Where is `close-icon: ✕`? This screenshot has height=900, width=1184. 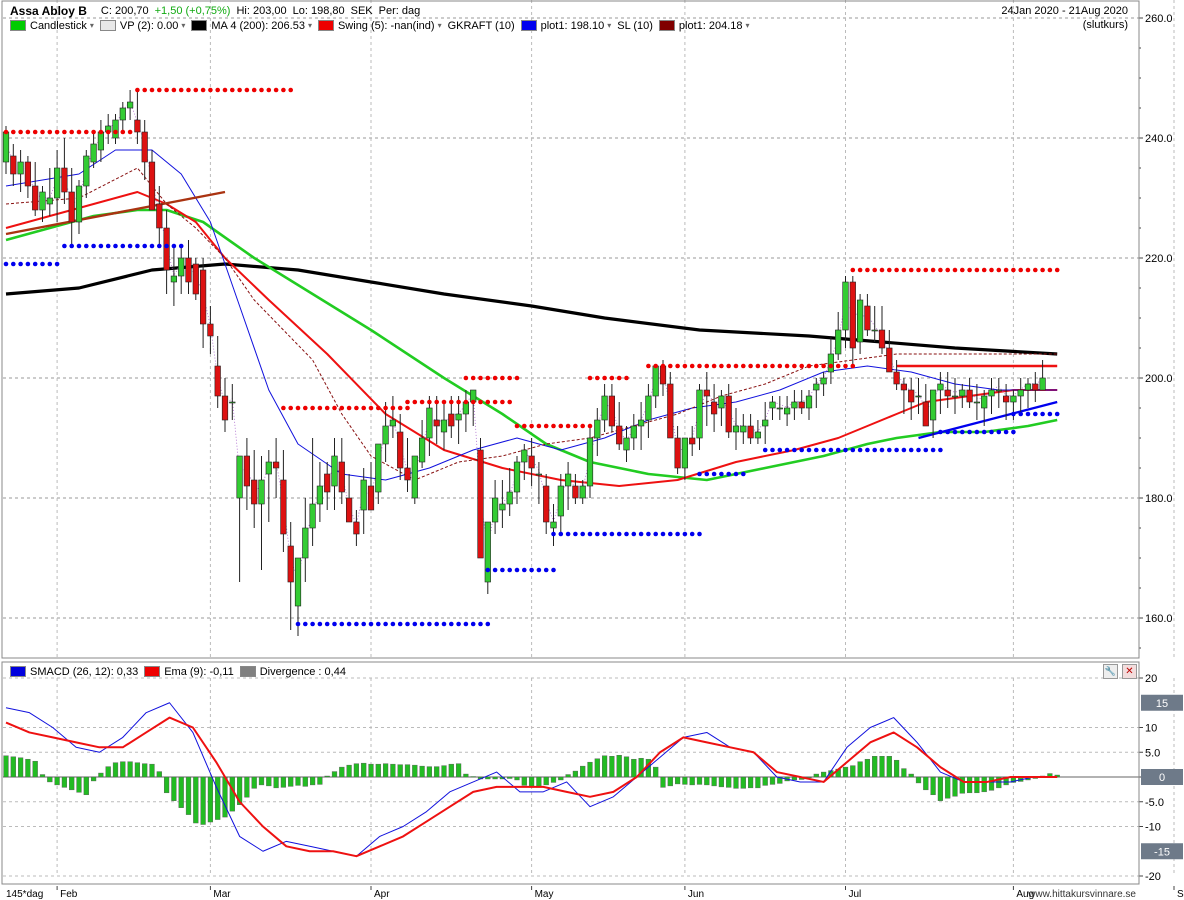
close-icon: ✕ is located at coordinates (1129, 671).